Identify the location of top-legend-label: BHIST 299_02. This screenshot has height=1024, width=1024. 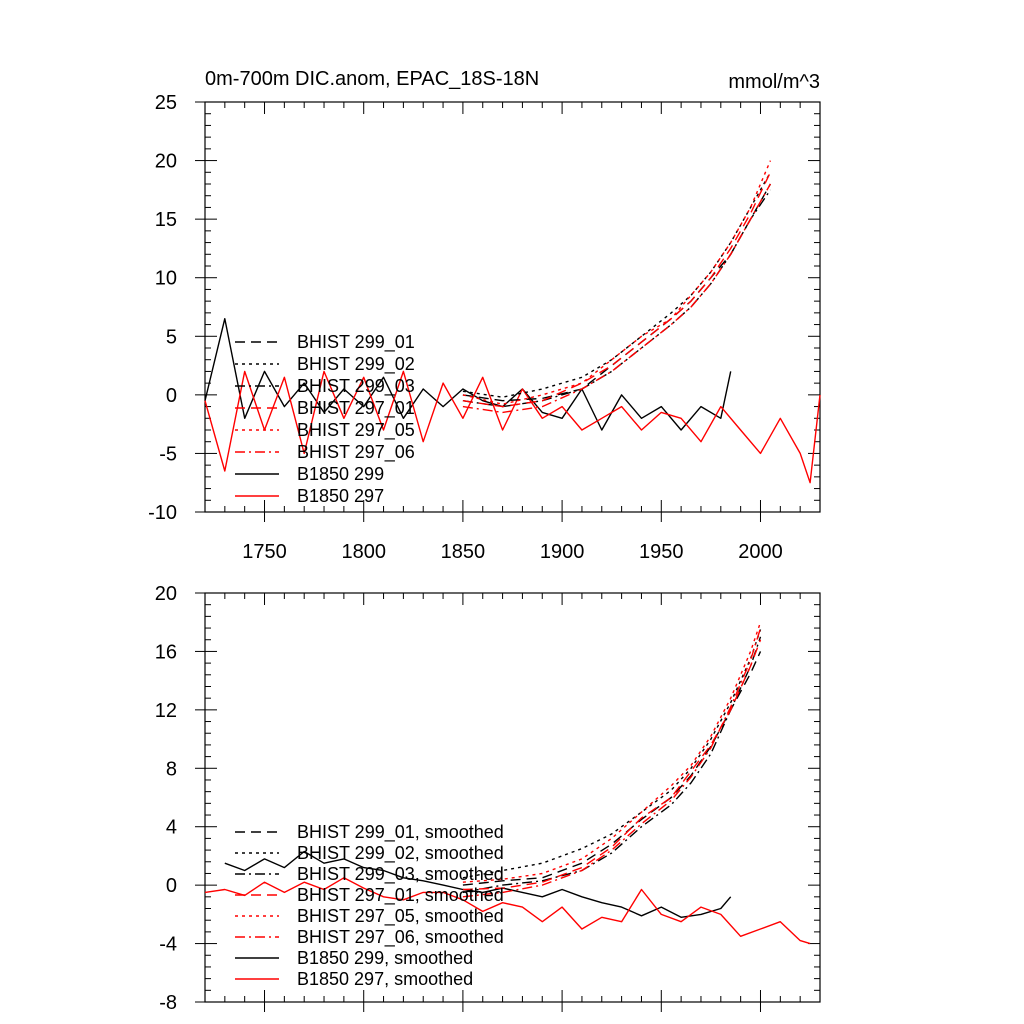
(356, 364).